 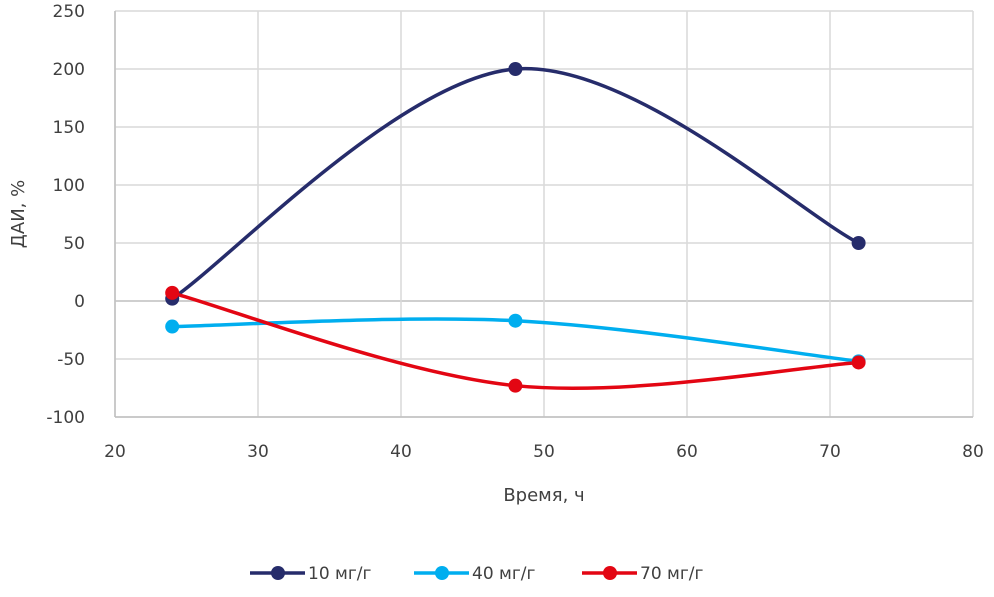 I want to click on x-tick-label: 40, so click(x=401, y=452).